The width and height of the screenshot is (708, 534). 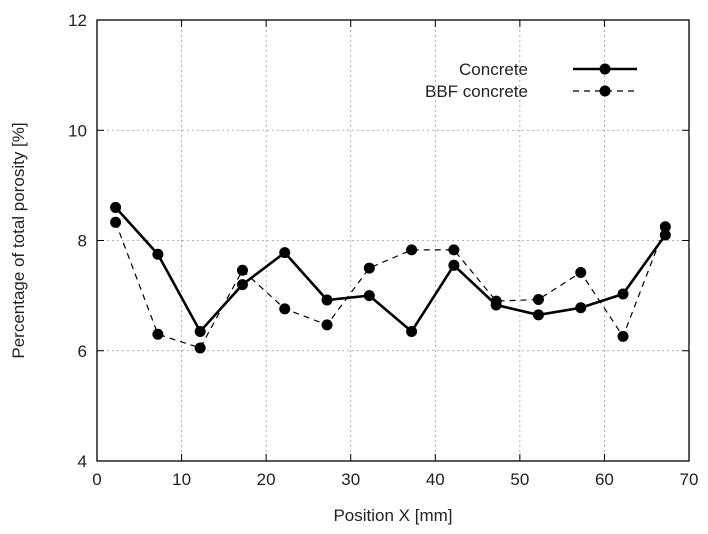 I want to click on x-tick-label: 70, so click(x=689, y=479).